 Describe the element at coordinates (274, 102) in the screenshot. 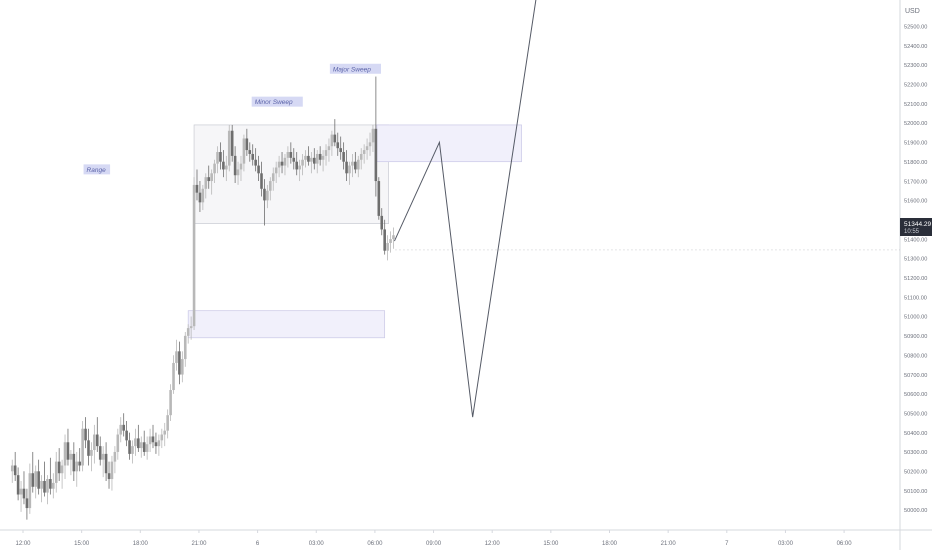

I see `annotation-label: Minor Sweep` at that location.